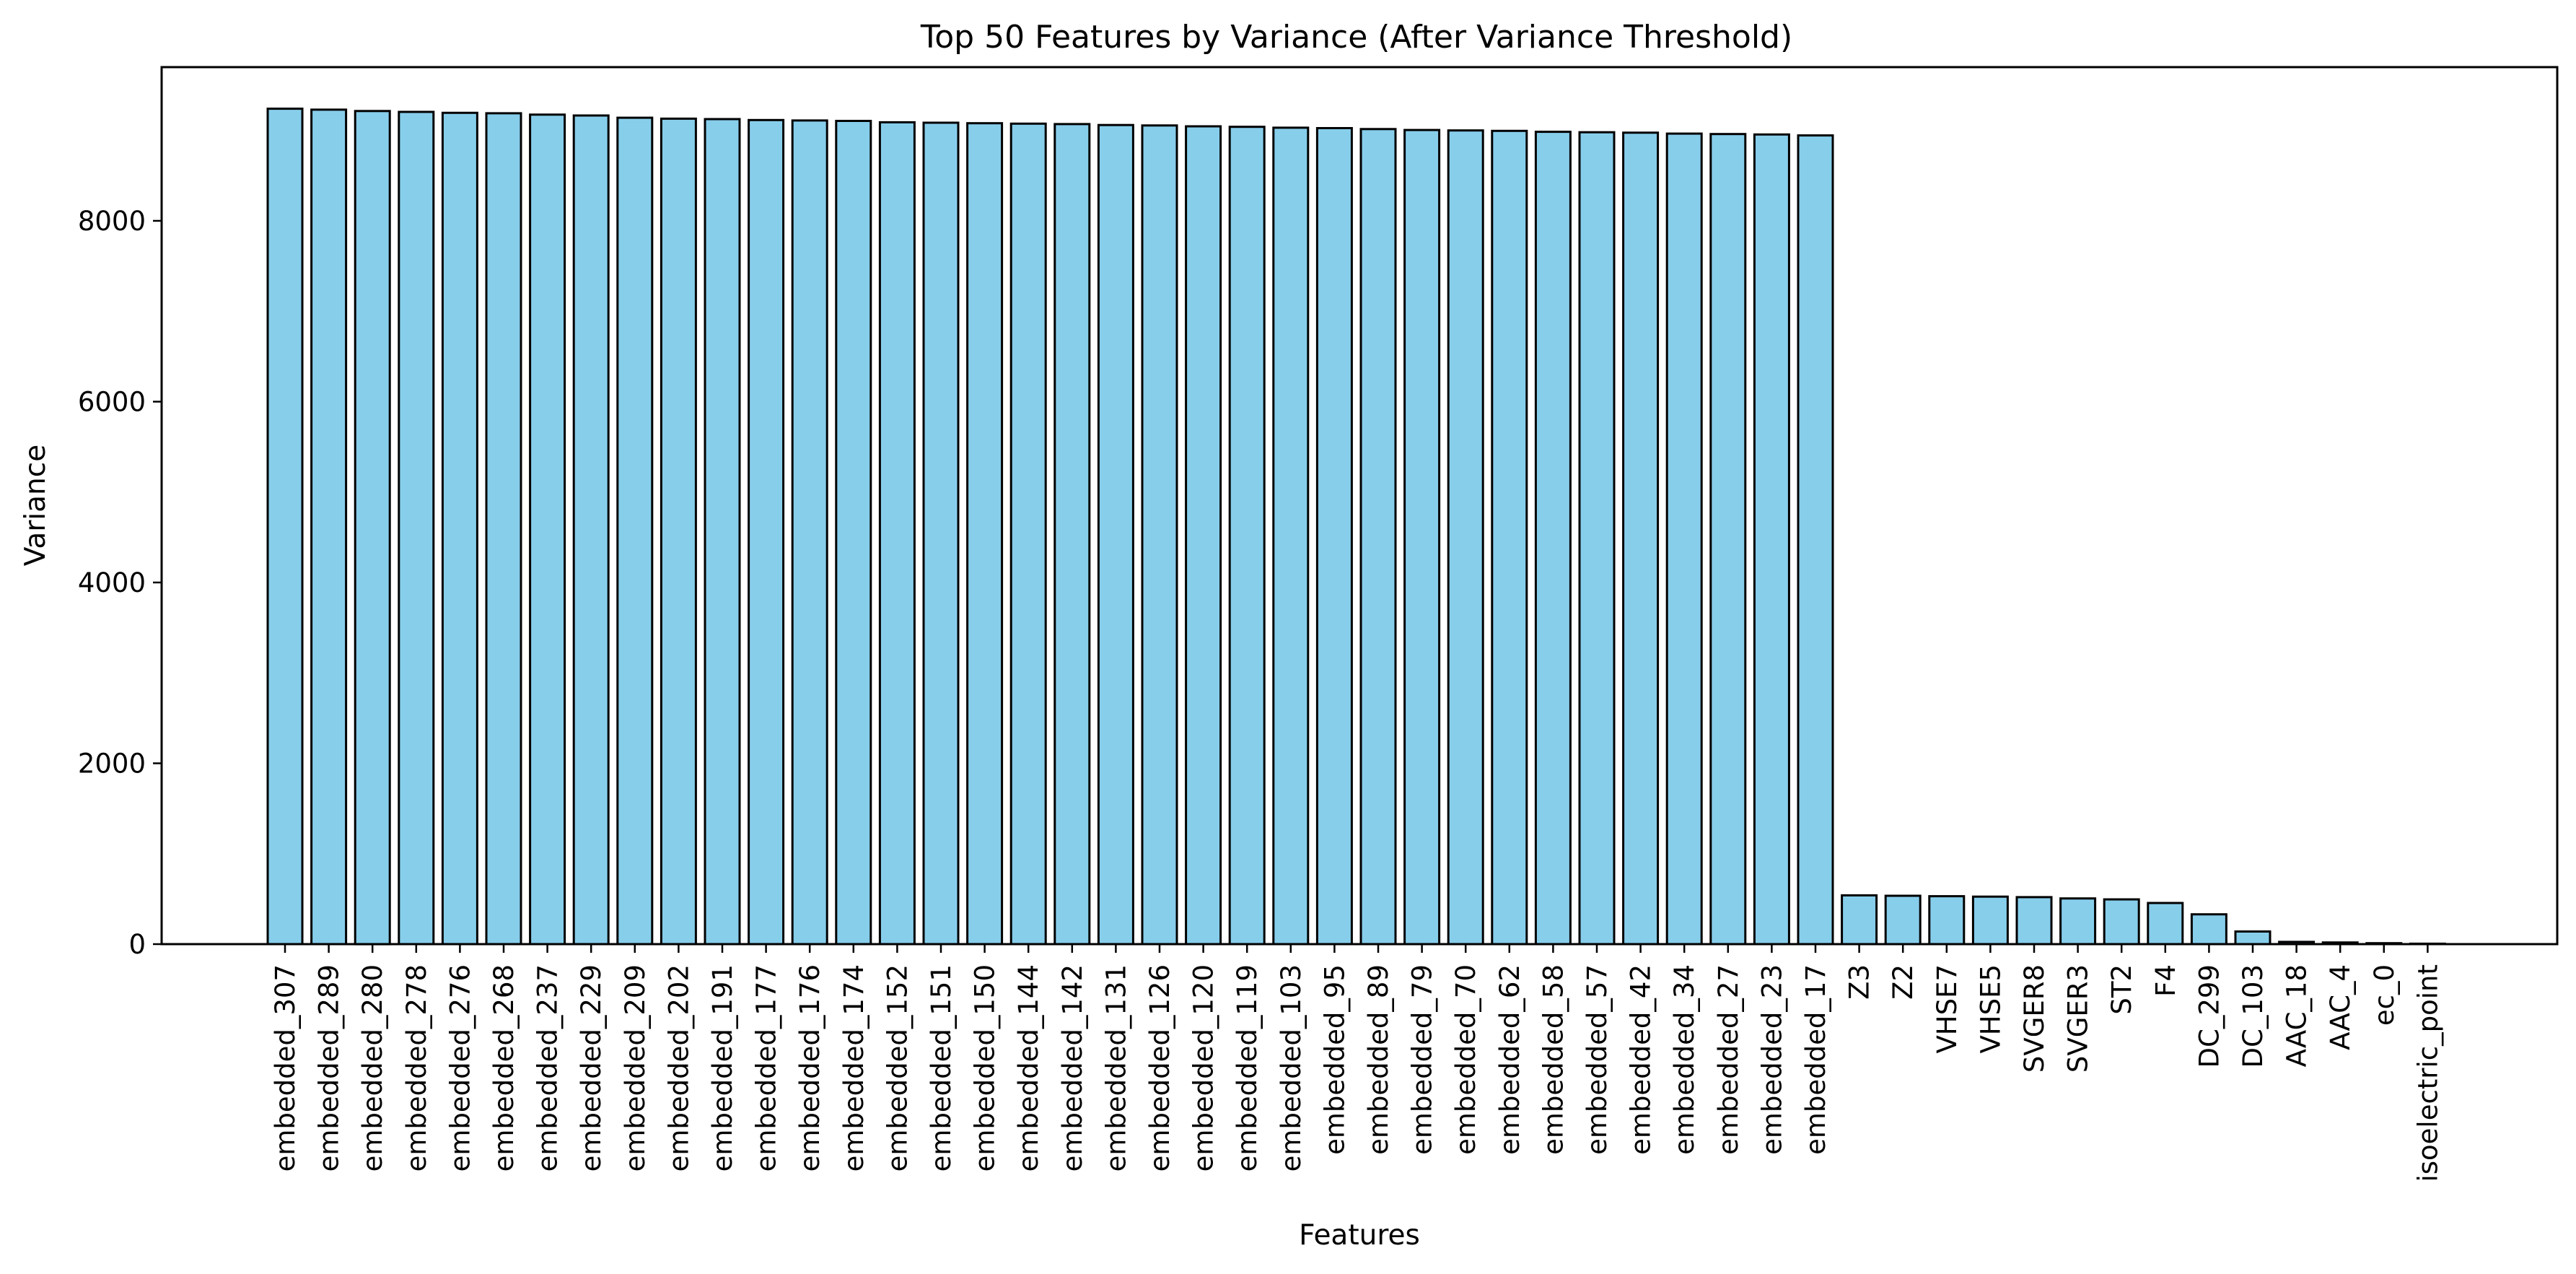 The width and height of the screenshot is (2576, 1274). Describe the element at coordinates (548, 1068) in the screenshot. I see `x-tick-label: embedded_237` at that location.